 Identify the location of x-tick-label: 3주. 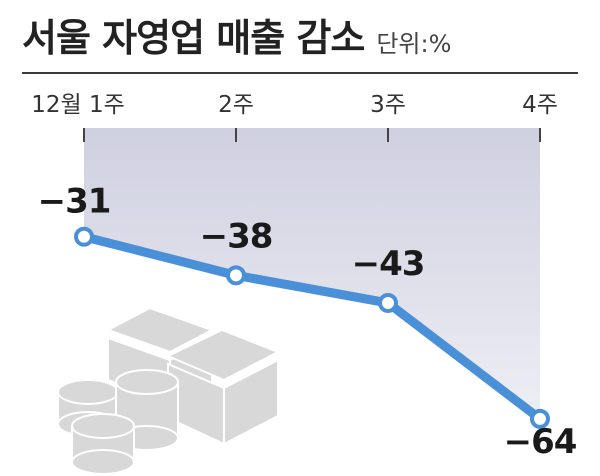
(388, 105).